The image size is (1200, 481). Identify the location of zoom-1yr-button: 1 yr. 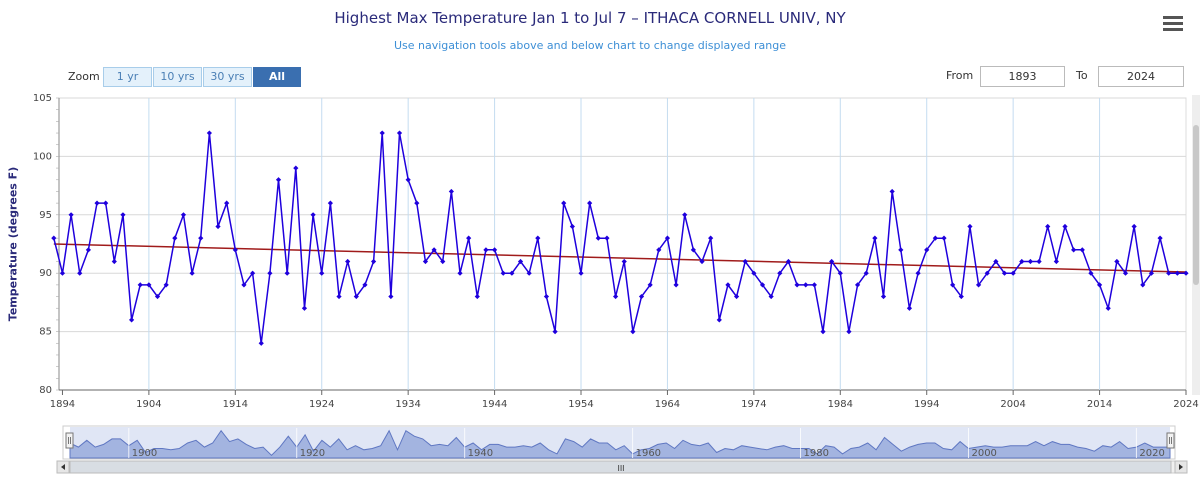
(127, 77).